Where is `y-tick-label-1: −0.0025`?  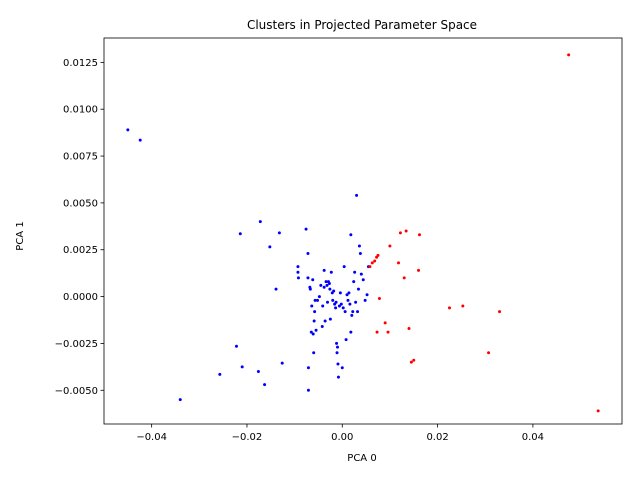 y-tick-label-1: −0.0025 is located at coordinates (76, 344).